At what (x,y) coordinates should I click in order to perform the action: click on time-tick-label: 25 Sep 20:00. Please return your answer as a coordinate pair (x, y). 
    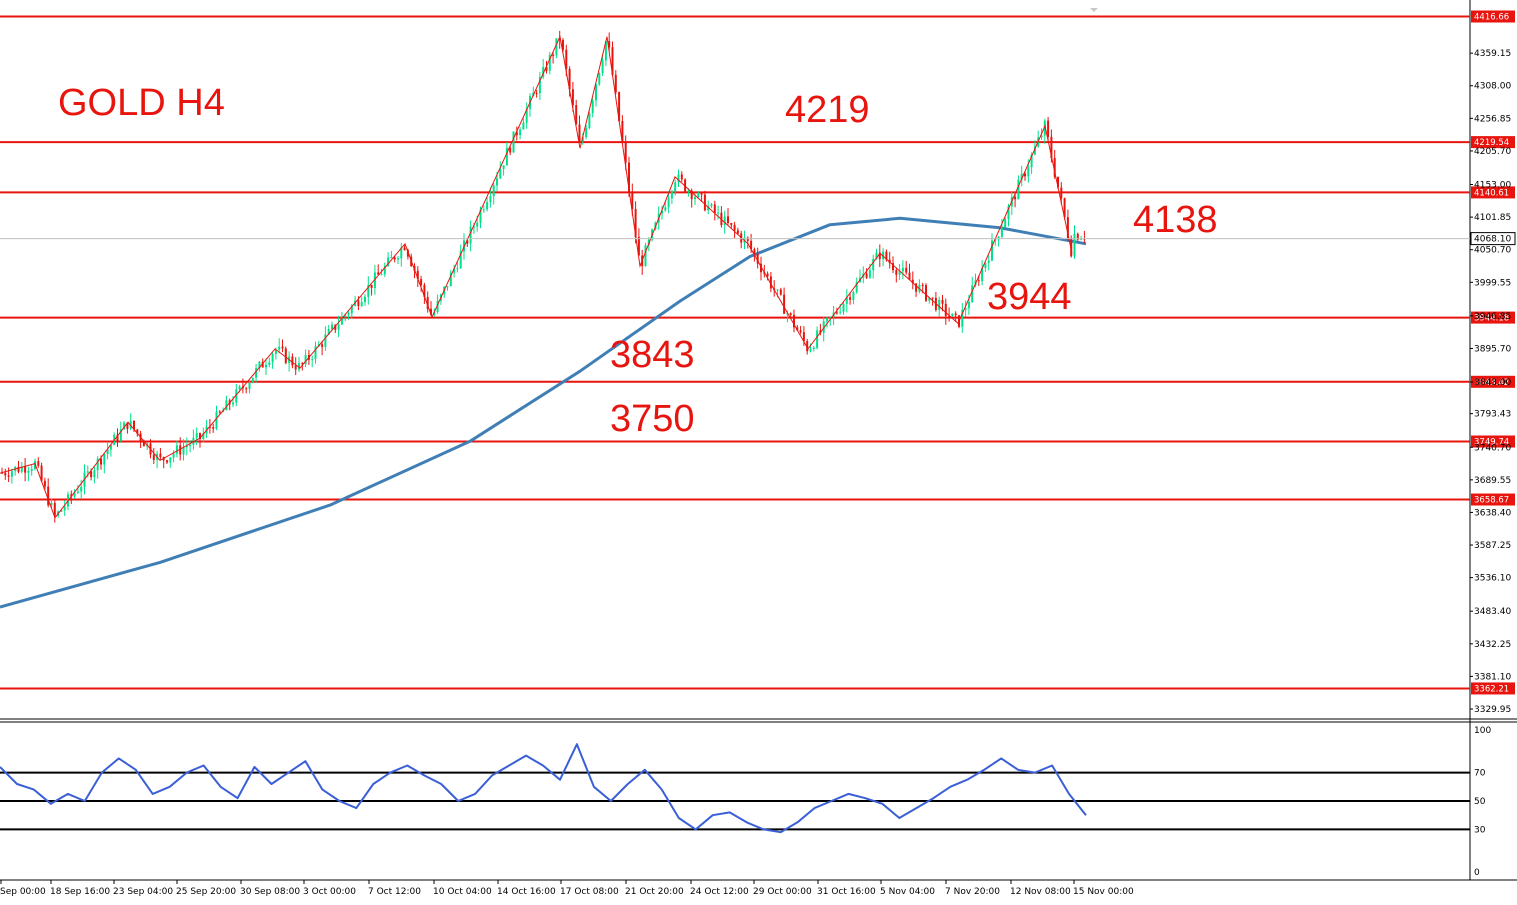
    Looking at the image, I should click on (206, 892).